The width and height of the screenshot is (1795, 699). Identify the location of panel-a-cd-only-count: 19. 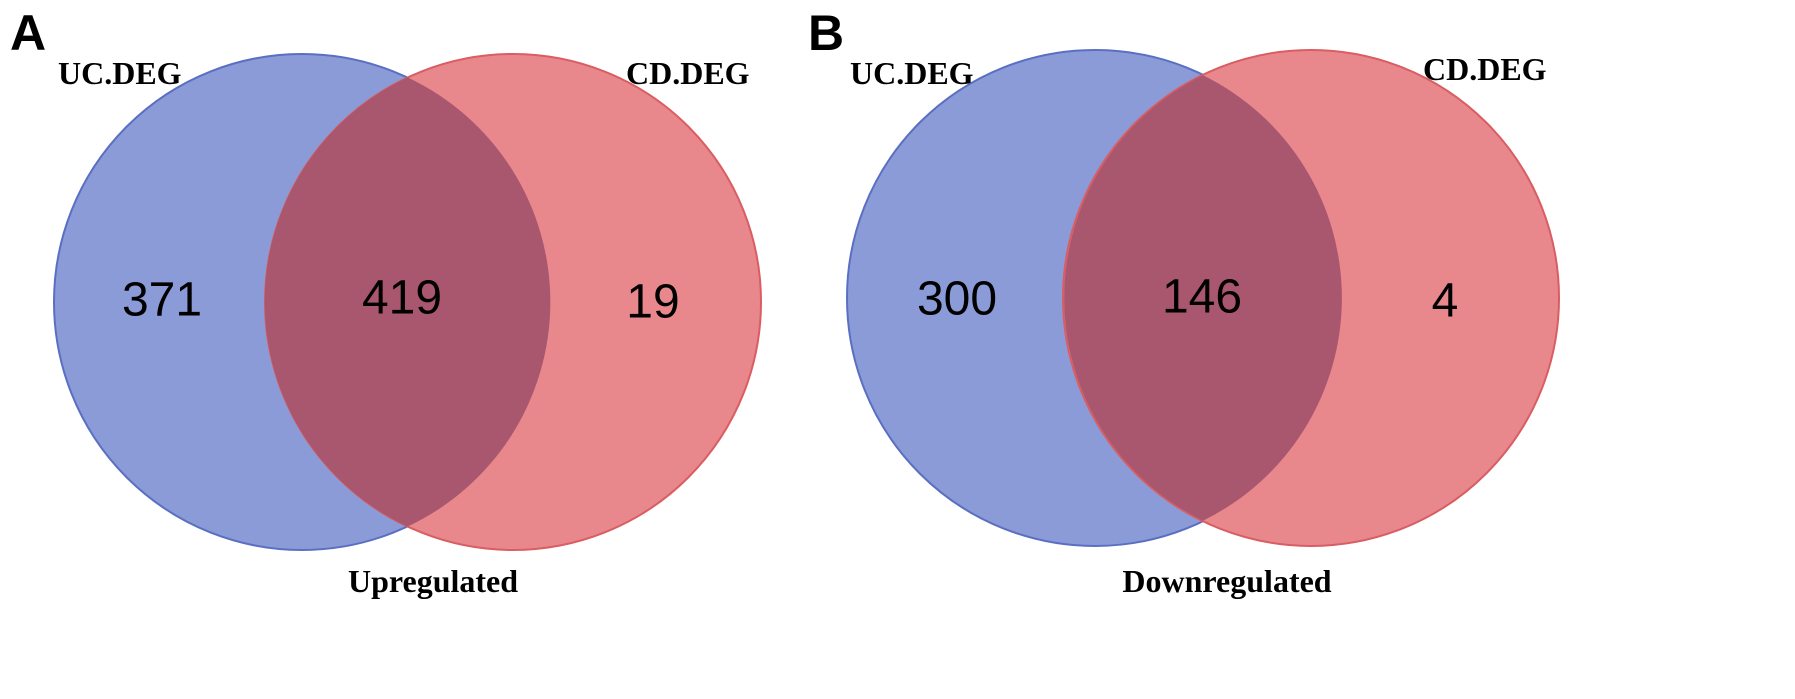
(652, 302).